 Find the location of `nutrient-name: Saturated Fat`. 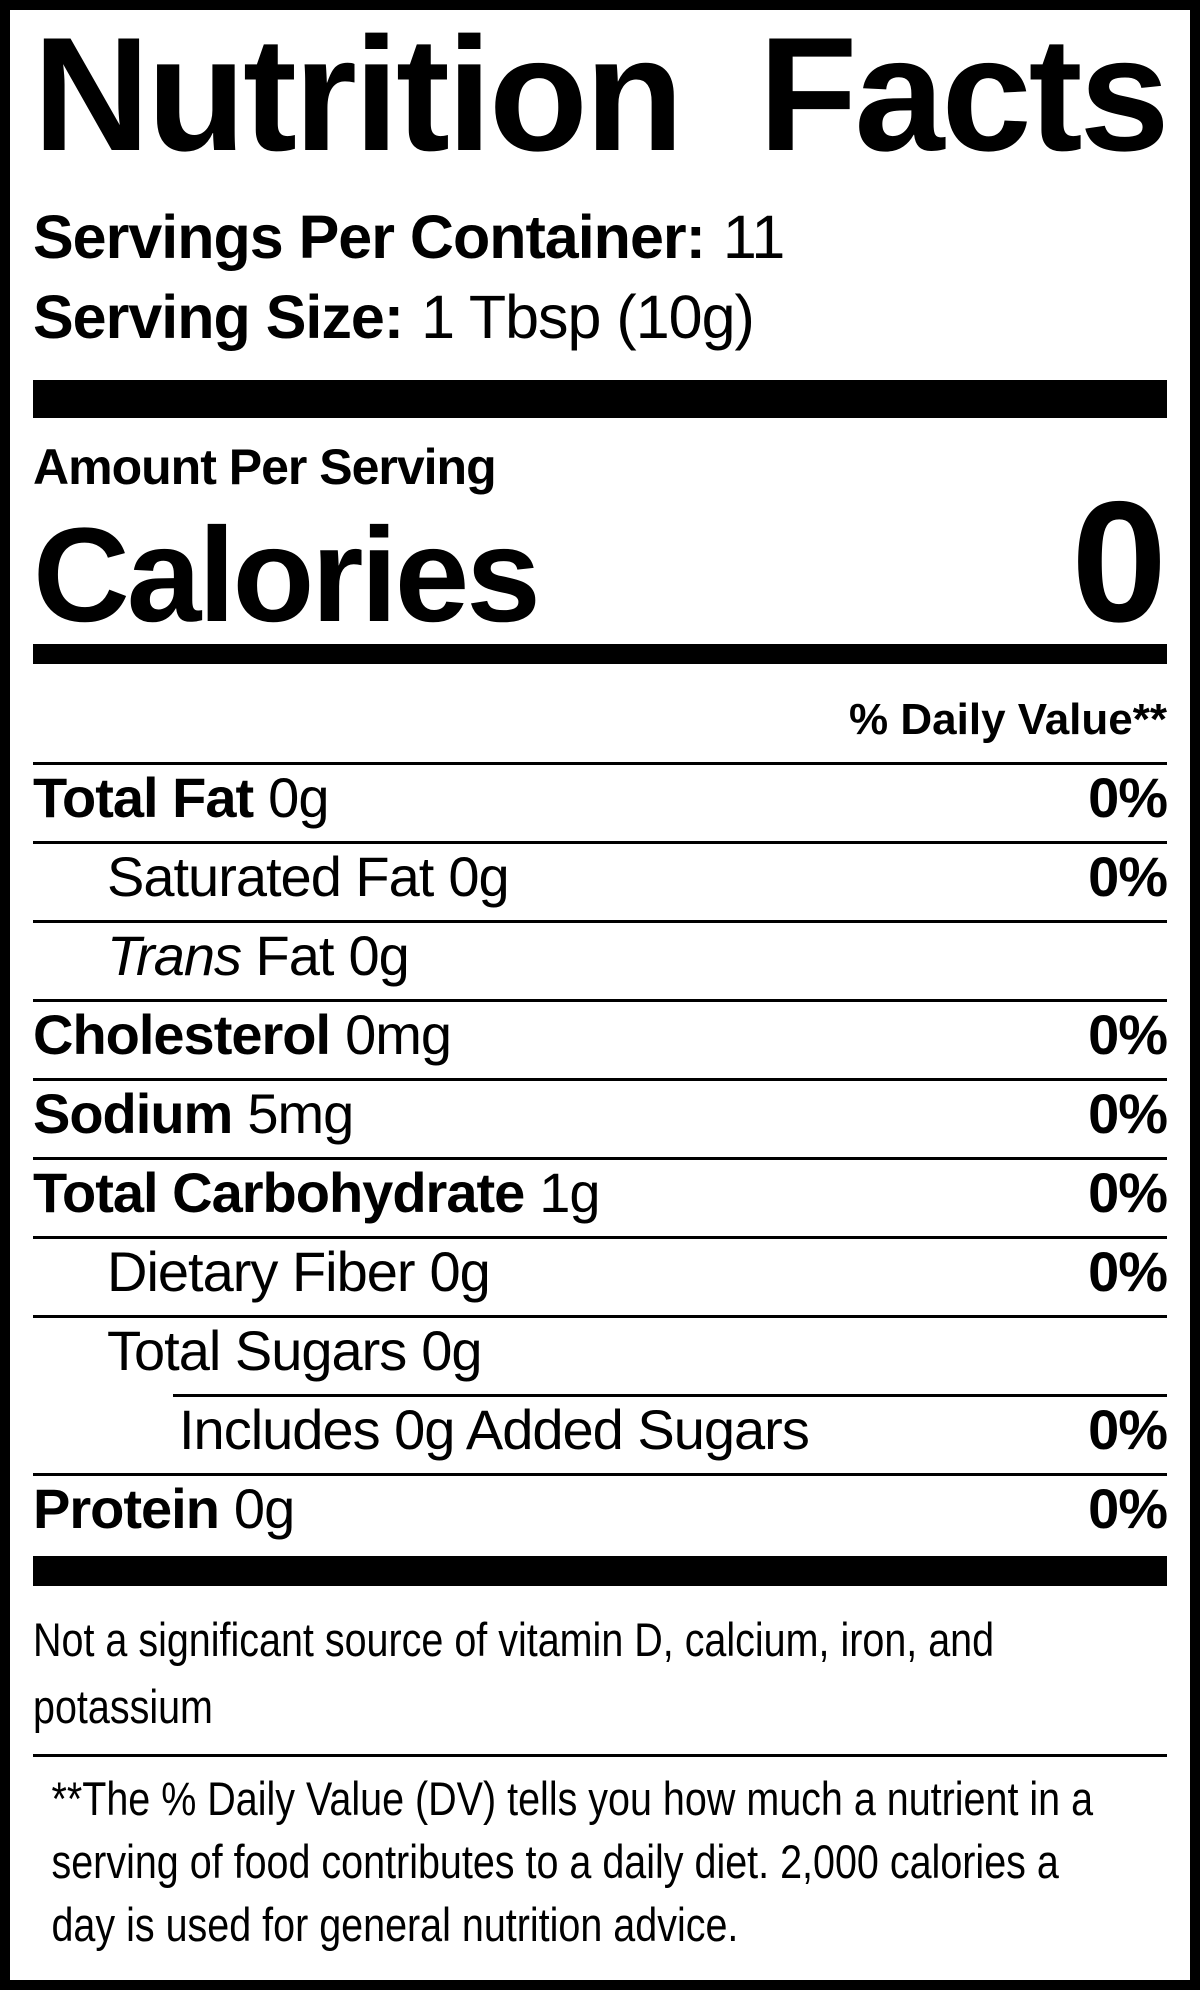

nutrient-name: Saturated Fat is located at coordinates (270, 876).